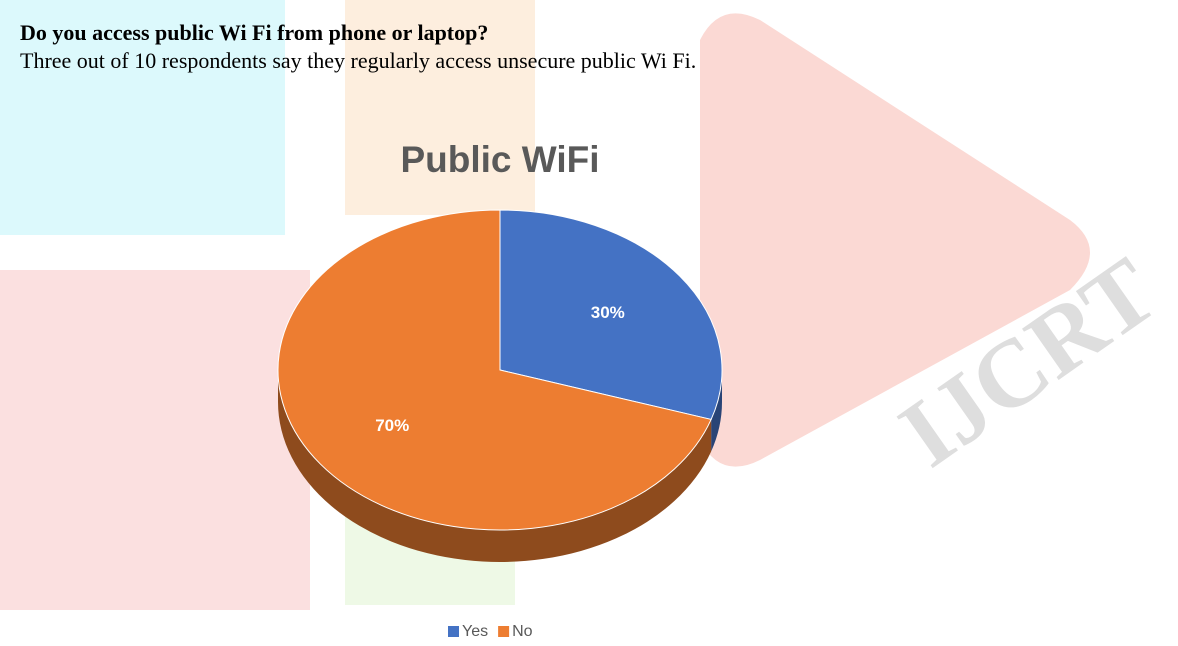 This screenshot has width=1178, height=646. Describe the element at coordinates (499, 159) in the screenshot. I see `chart-title: Public WiFi` at that location.